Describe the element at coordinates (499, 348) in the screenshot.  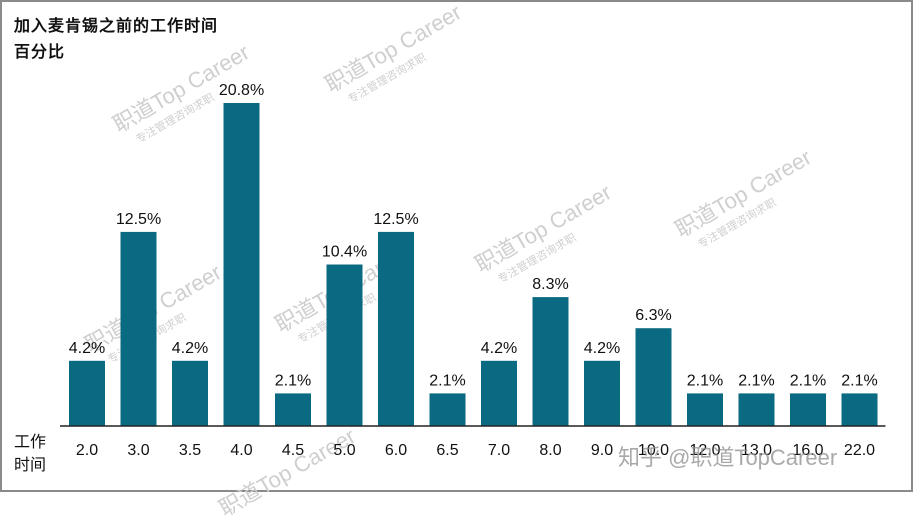
I see `data-label-7.0: 4.2%` at that location.